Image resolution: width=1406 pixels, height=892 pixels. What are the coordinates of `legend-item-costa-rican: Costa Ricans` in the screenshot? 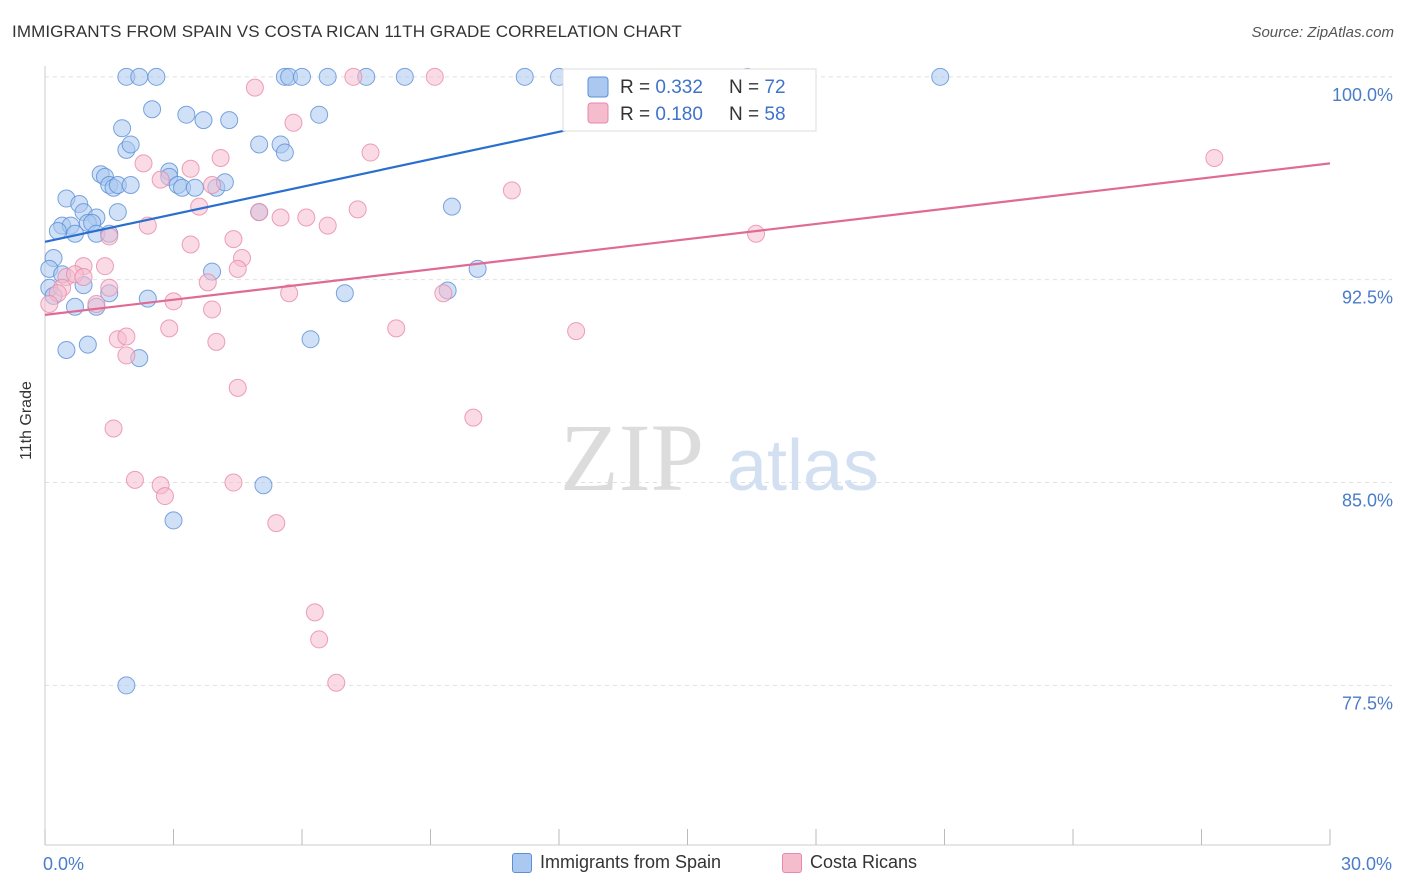 It's located at (849, 862).